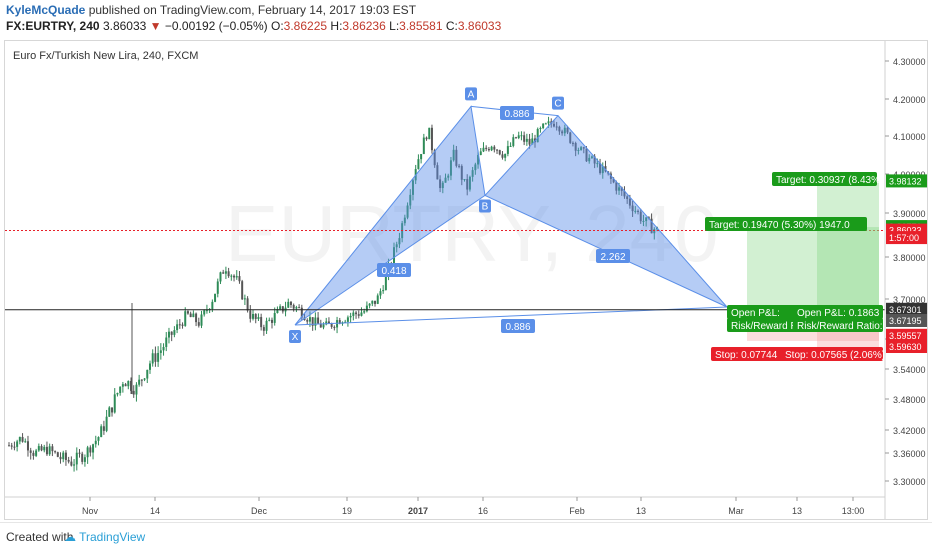 The image size is (932, 551). I want to click on x-tick-label: 14, so click(155, 511).